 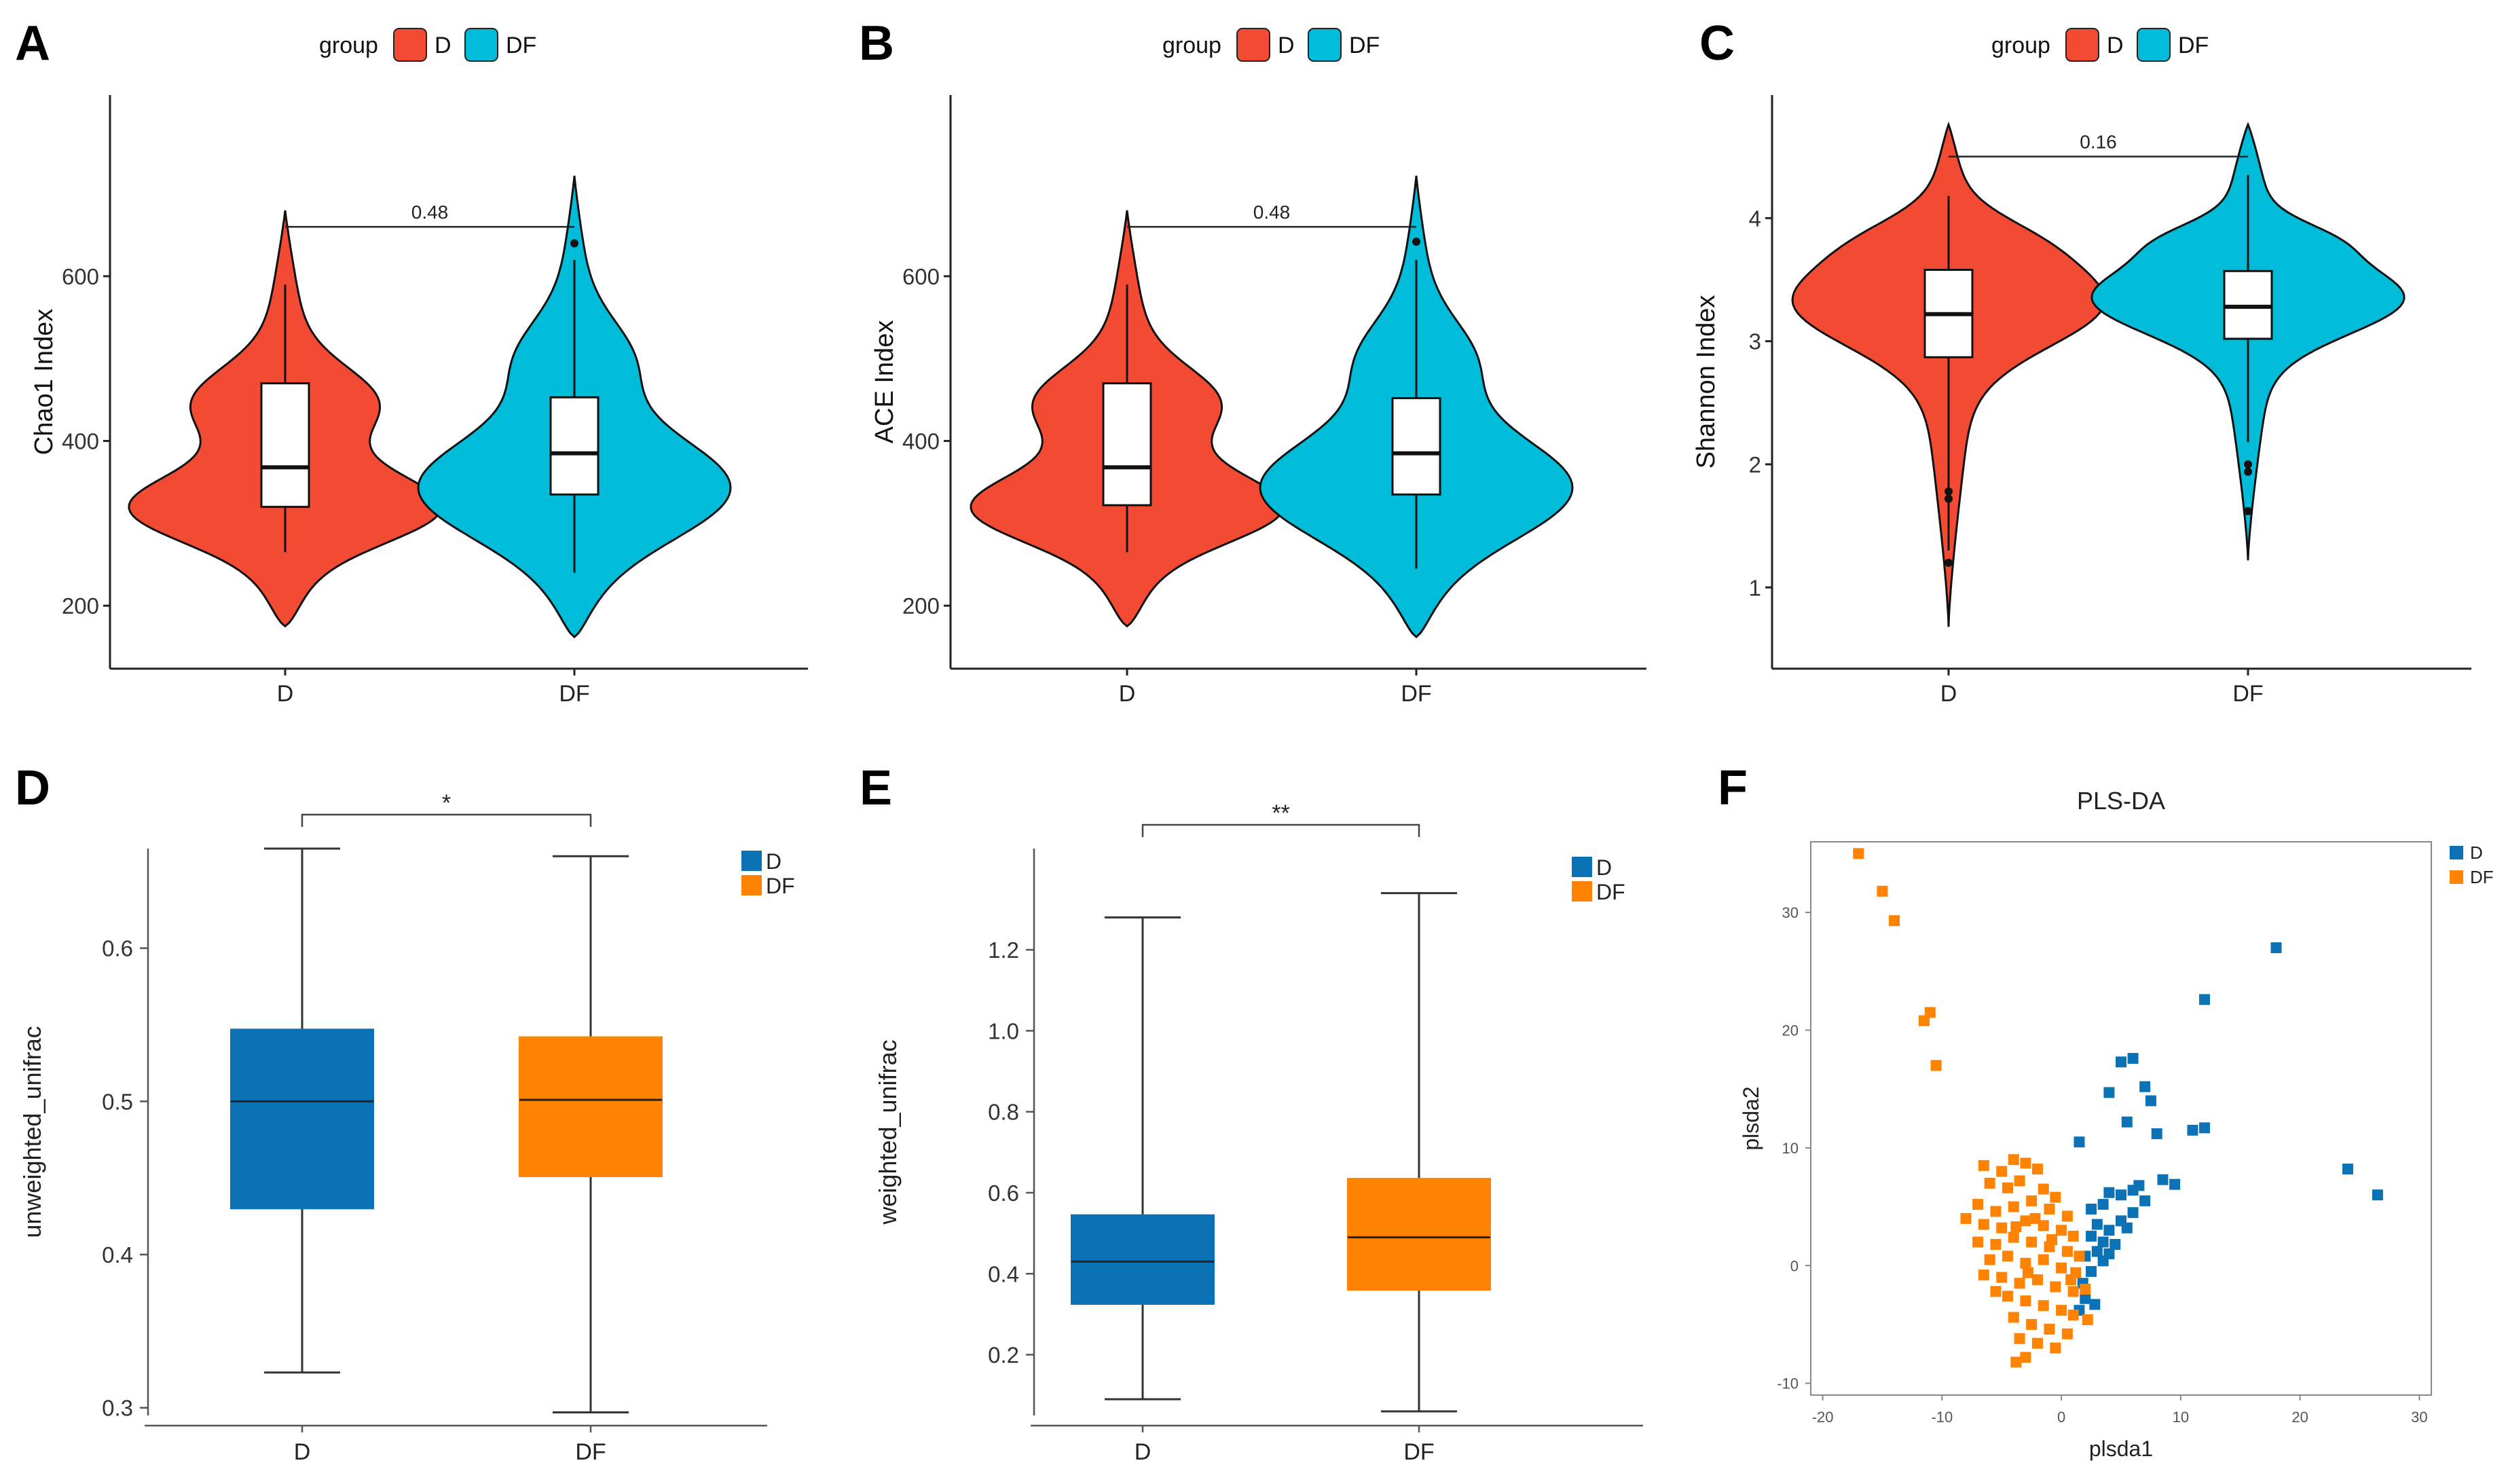 I want to click on plot-frame, so click(x=2121, y=1118).